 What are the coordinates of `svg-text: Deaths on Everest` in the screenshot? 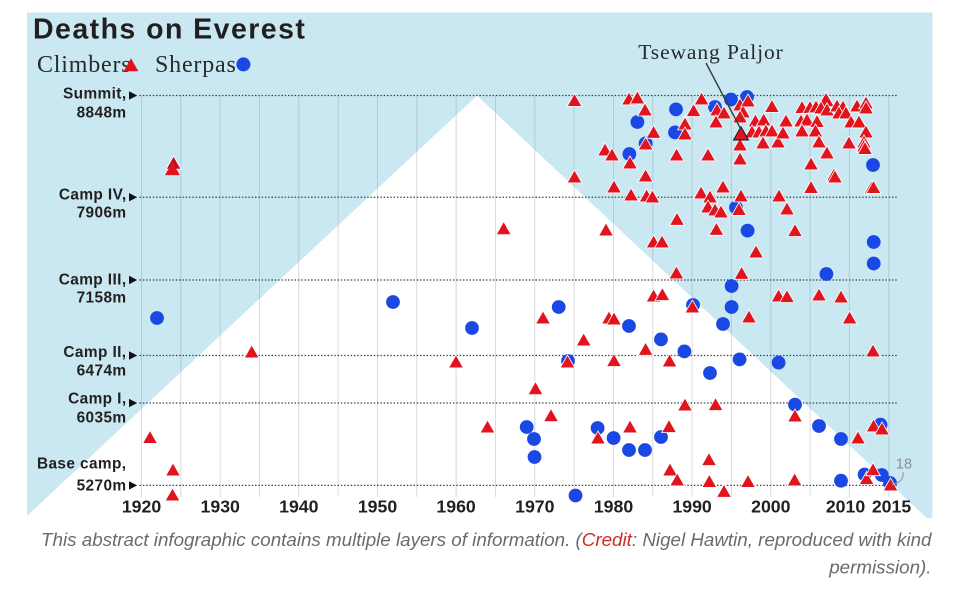 It's located at (169, 30).